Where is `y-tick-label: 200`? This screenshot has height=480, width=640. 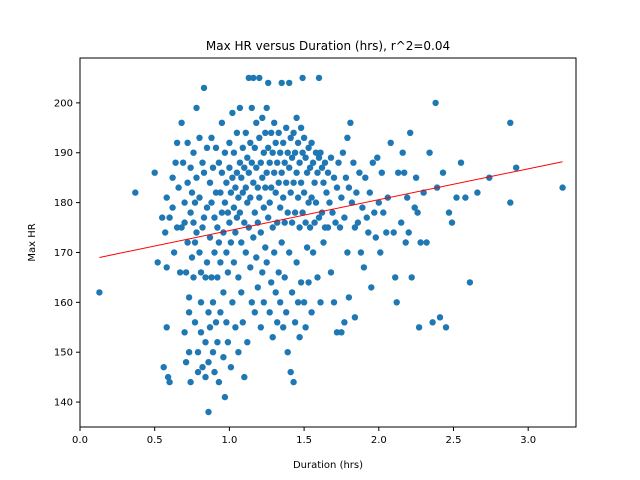 y-tick-label: 200 is located at coordinates (63, 103).